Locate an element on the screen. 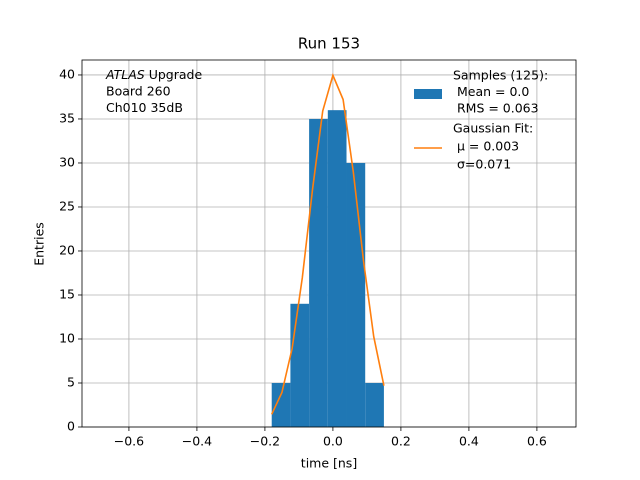  legend-label: μ = 0.003 is located at coordinates (486, 146).